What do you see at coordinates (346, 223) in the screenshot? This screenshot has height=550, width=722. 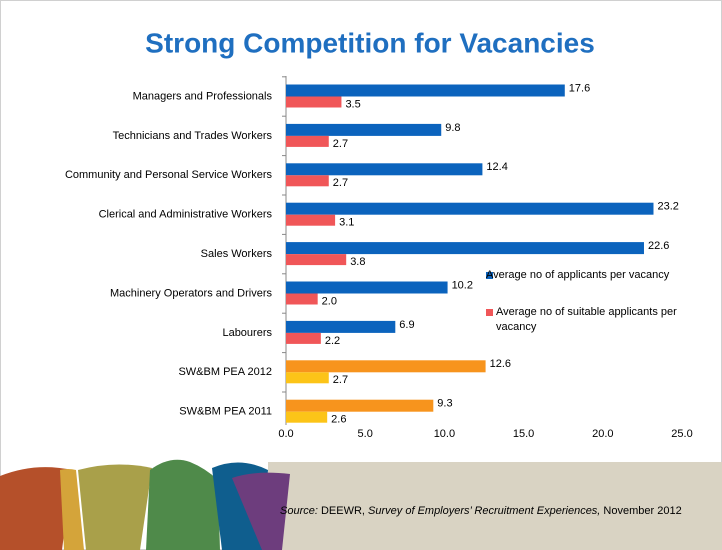 I see `data-label: 3.1` at bounding box center [346, 223].